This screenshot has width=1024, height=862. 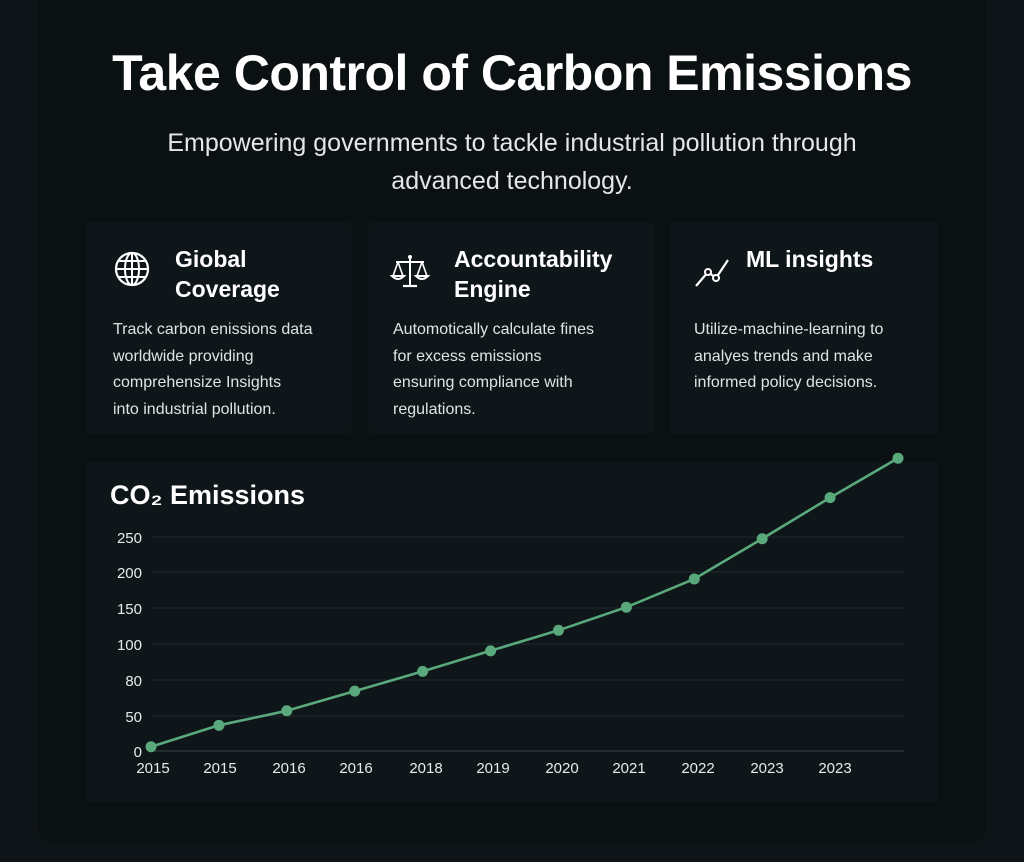 I want to click on scales-icon, so click(x=410, y=271).